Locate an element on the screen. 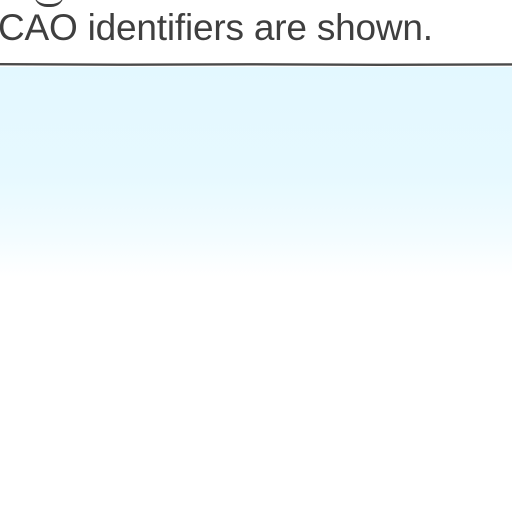 This screenshot has height=512, width=512. divider-line is located at coordinates (256, 64).